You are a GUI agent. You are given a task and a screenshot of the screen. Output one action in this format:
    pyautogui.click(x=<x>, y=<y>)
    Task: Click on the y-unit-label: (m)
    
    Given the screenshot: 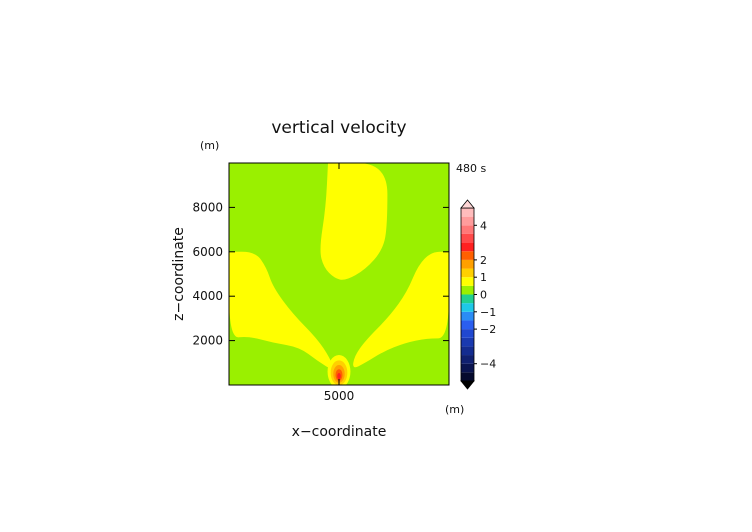 What is the action you would take?
    pyautogui.click(x=209, y=145)
    